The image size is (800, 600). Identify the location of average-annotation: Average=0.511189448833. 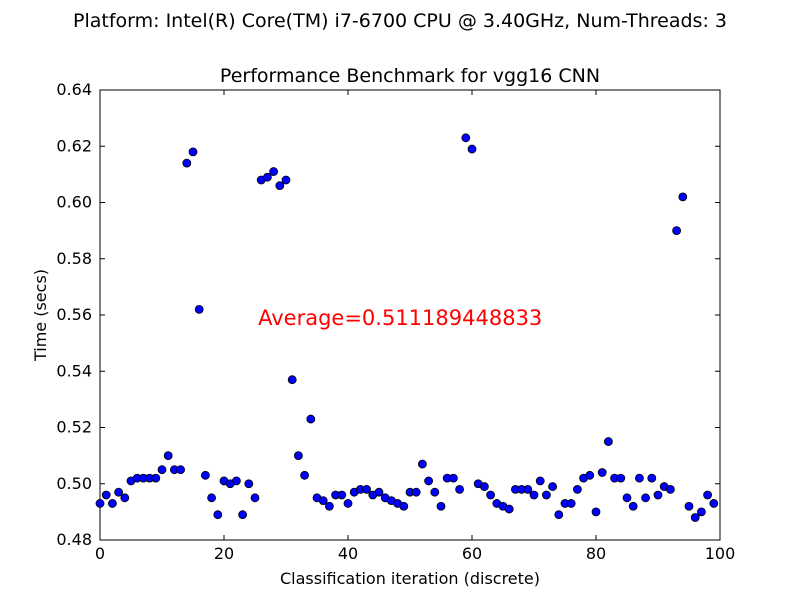
(400, 318).